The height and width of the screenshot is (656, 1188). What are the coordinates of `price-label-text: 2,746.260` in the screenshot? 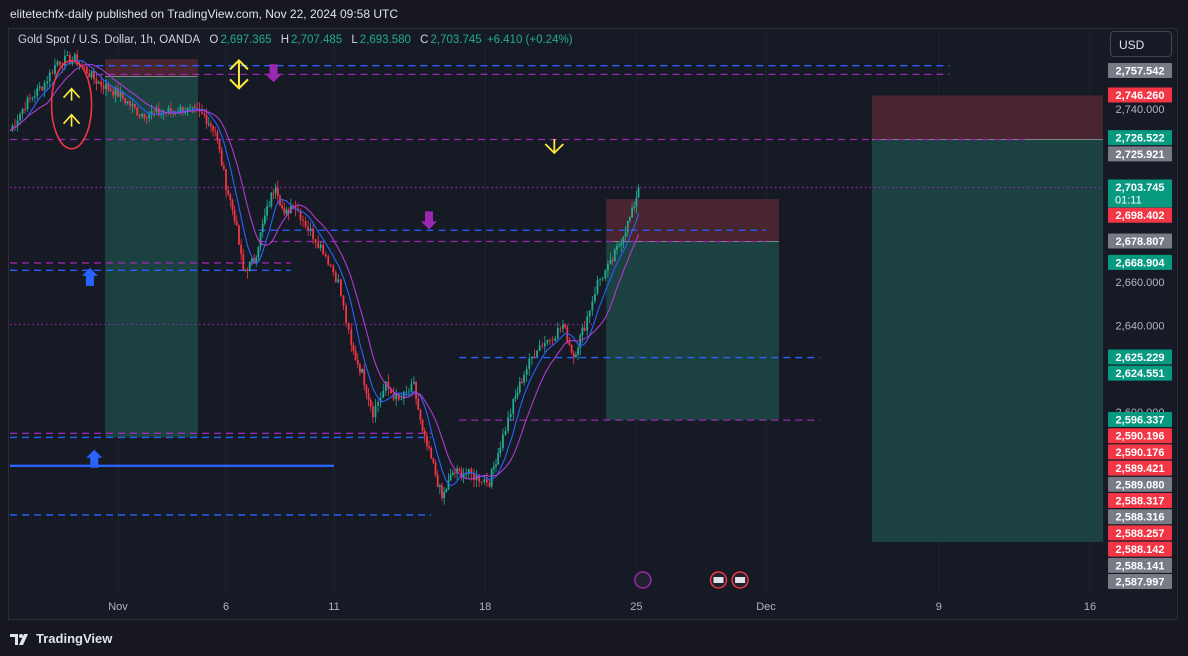 It's located at (1140, 96).